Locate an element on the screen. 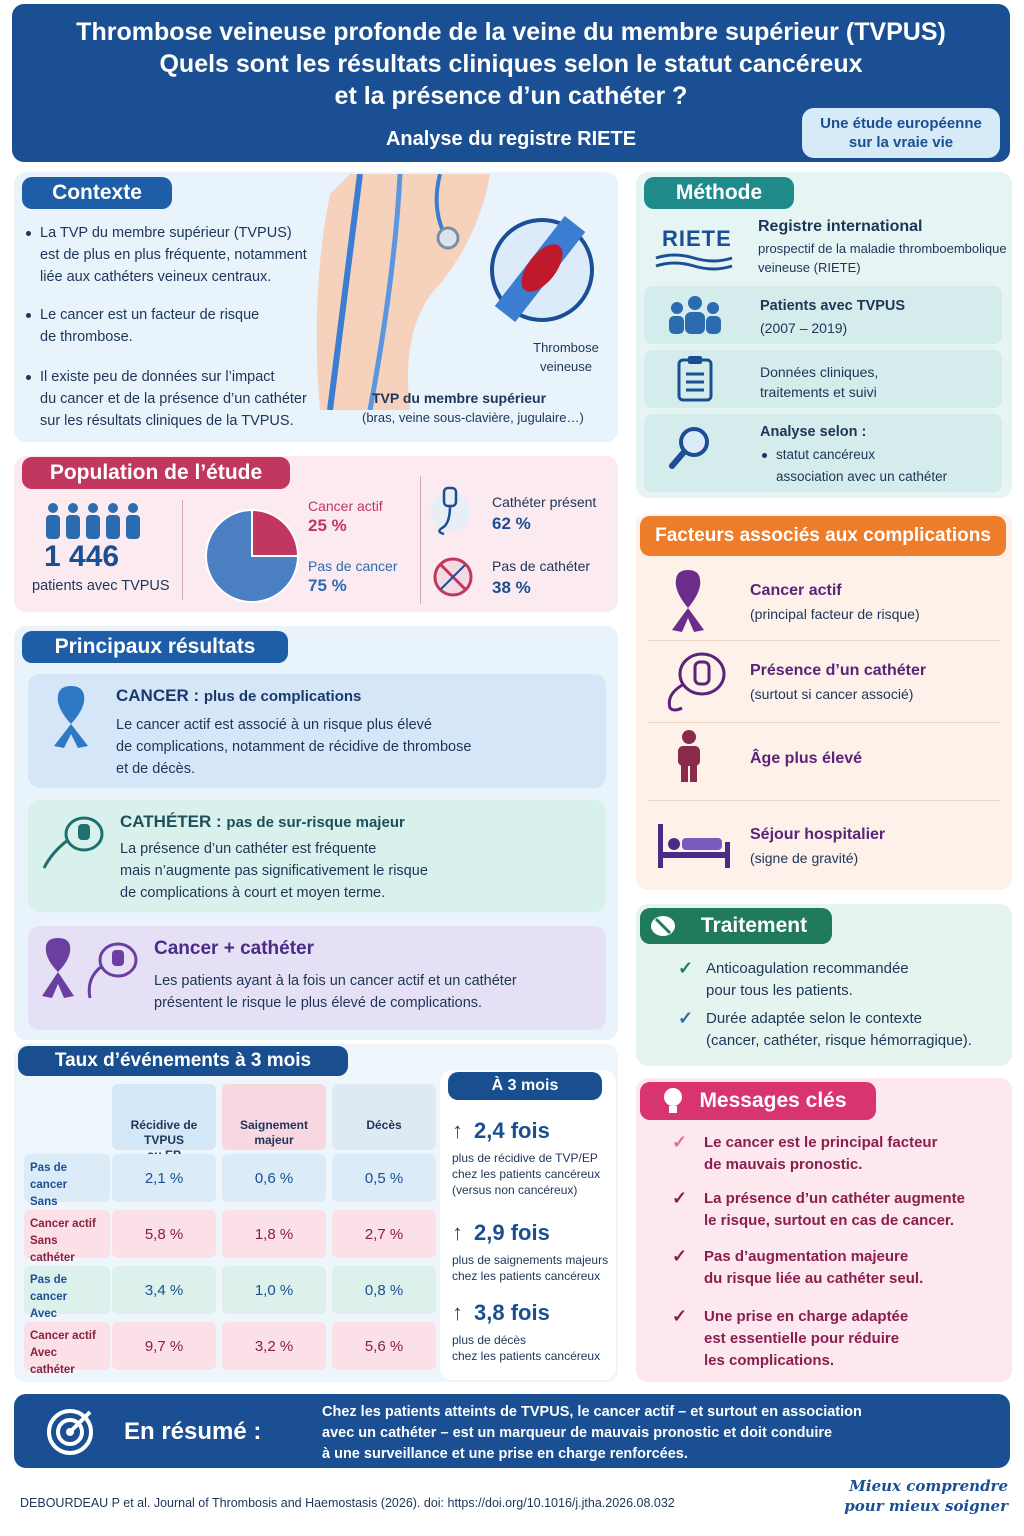 This screenshot has height=1536, width=1024. method-title: Analyse selon : is located at coordinates (813, 432).